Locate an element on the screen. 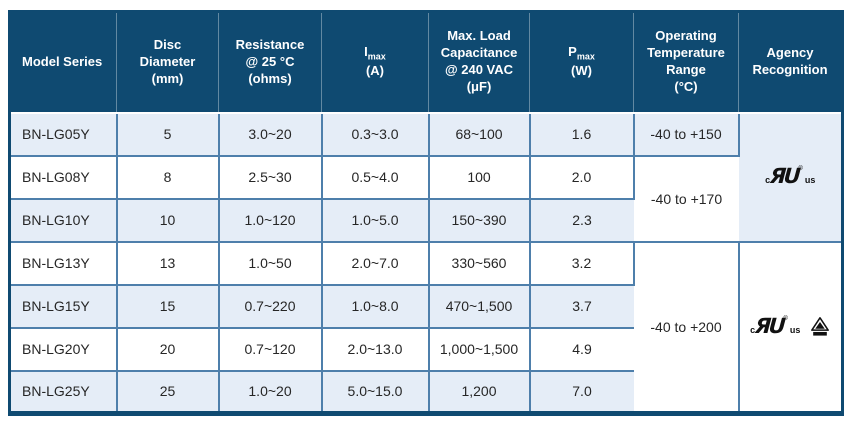 This screenshot has width=849, height=426. model-cell: BN-LG08Y is located at coordinates (63, 177).